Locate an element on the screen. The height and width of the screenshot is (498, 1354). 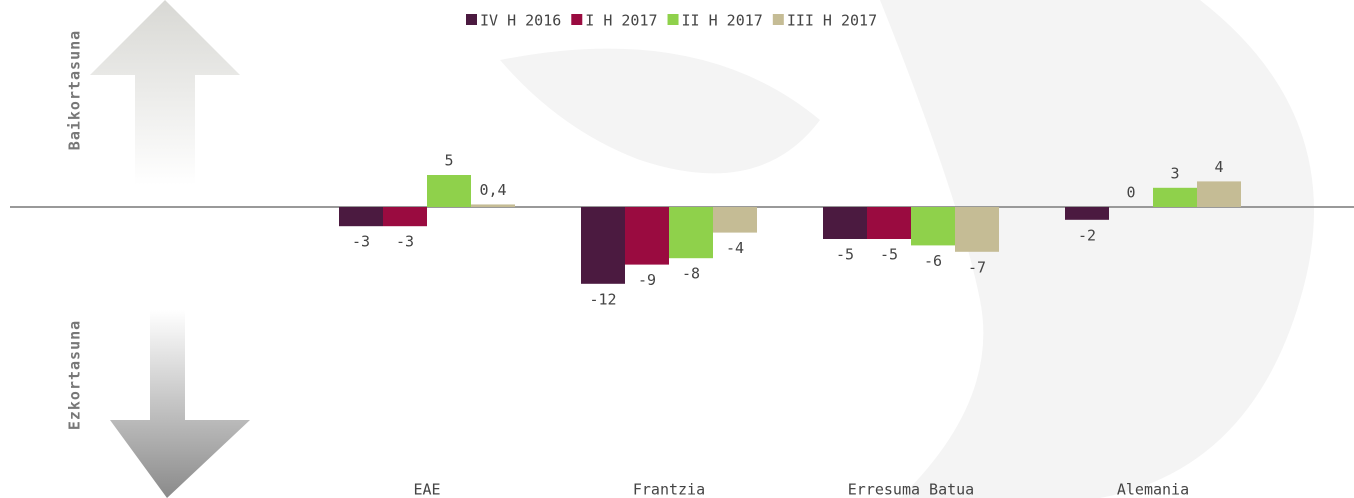
value-label: -7 is located at coordinates (977, 267).